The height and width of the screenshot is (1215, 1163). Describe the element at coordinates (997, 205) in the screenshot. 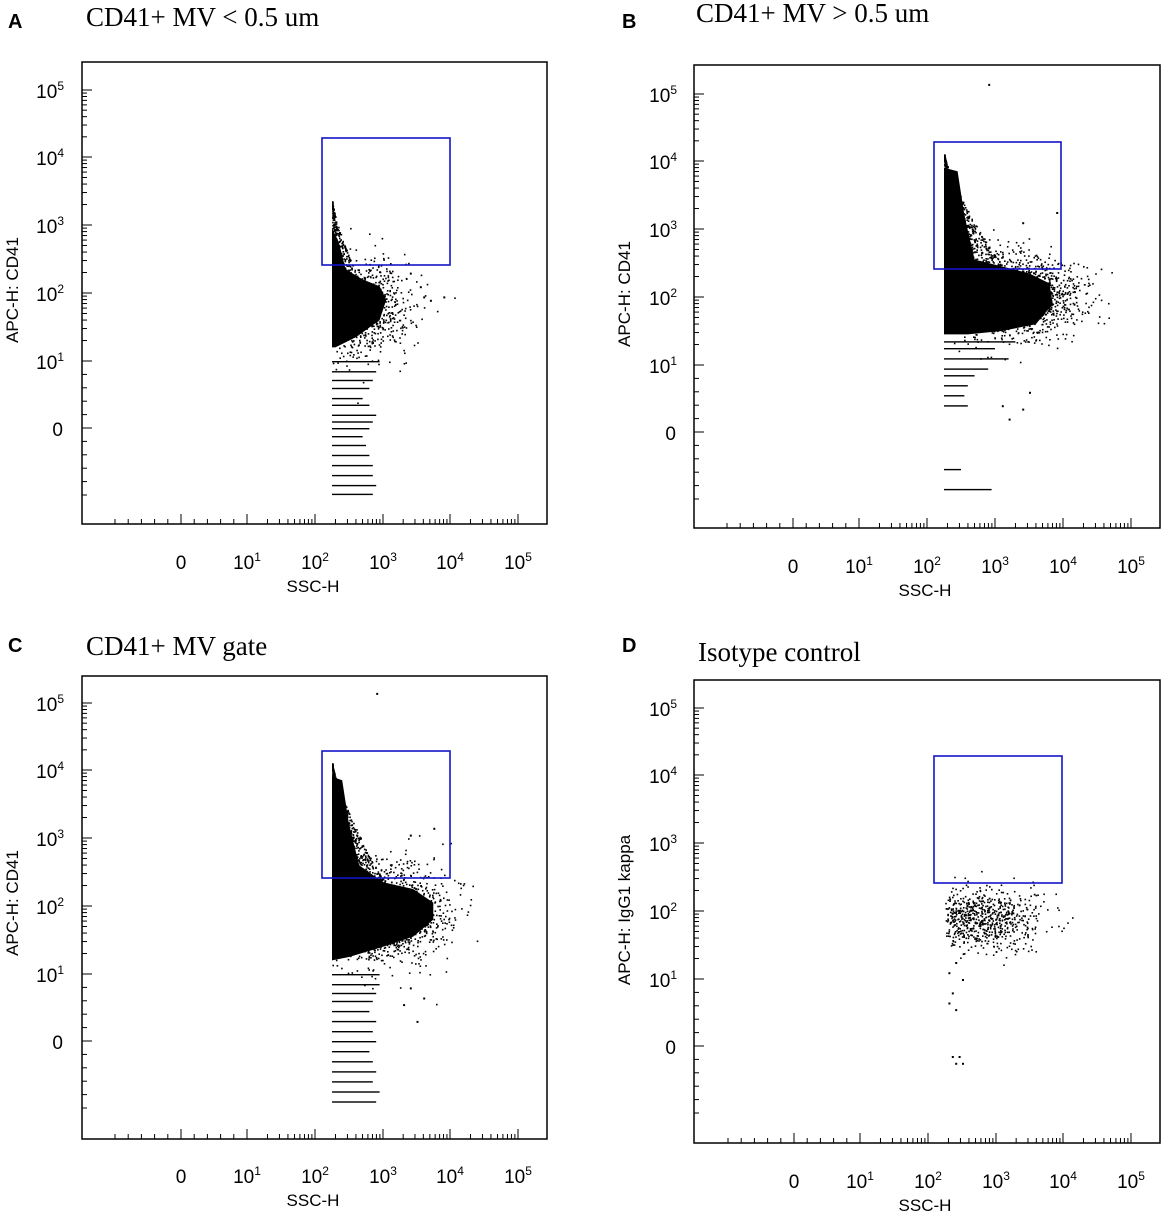

I see `panel-b-gate` at that location.